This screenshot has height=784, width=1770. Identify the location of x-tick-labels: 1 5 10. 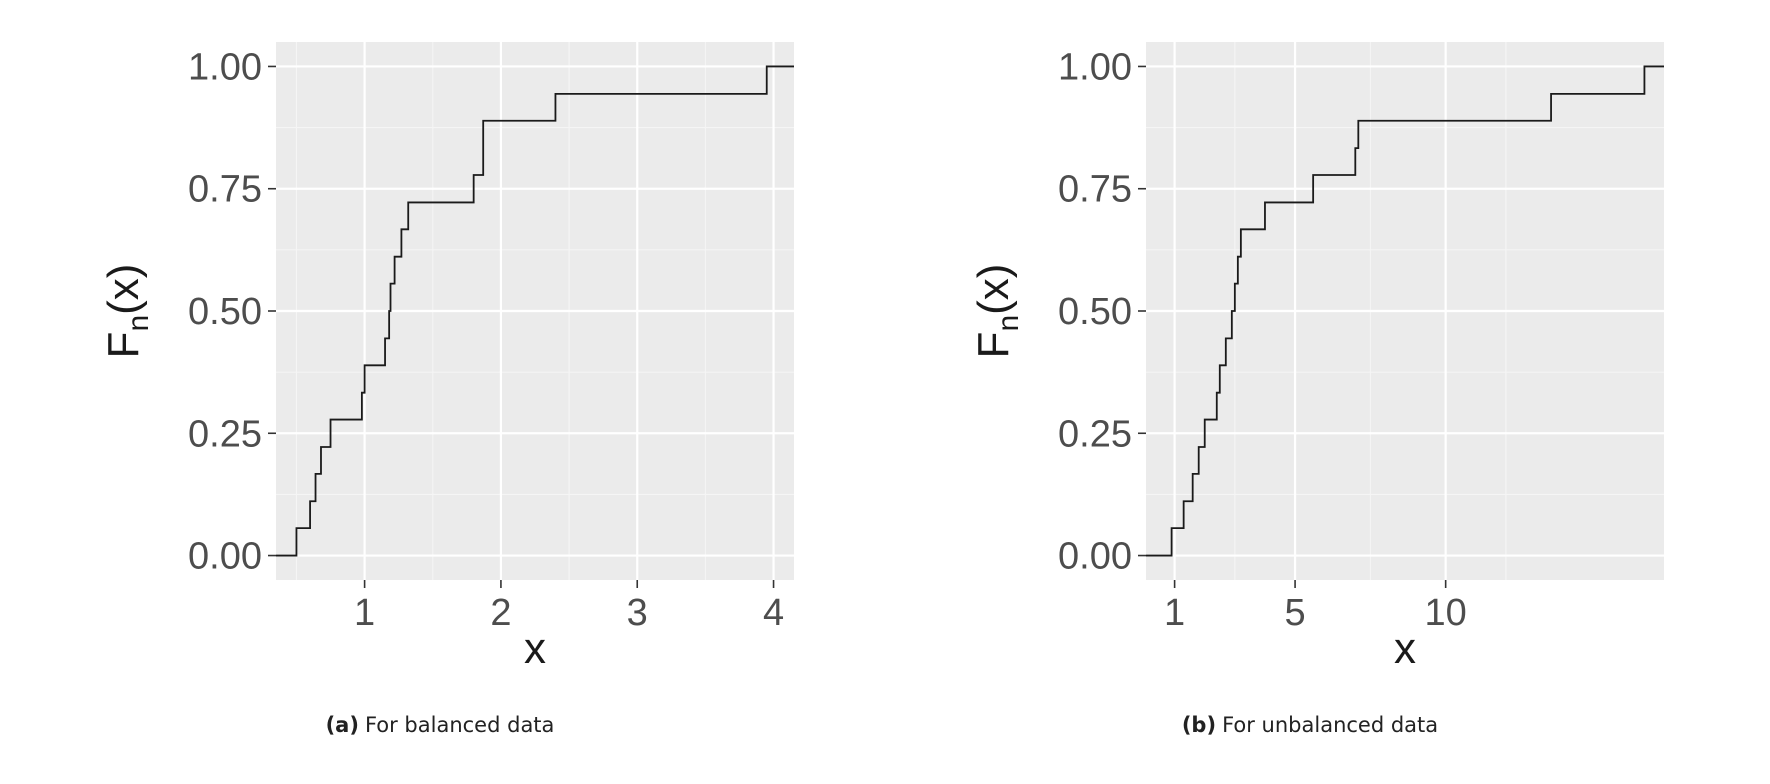
(1315, 613).